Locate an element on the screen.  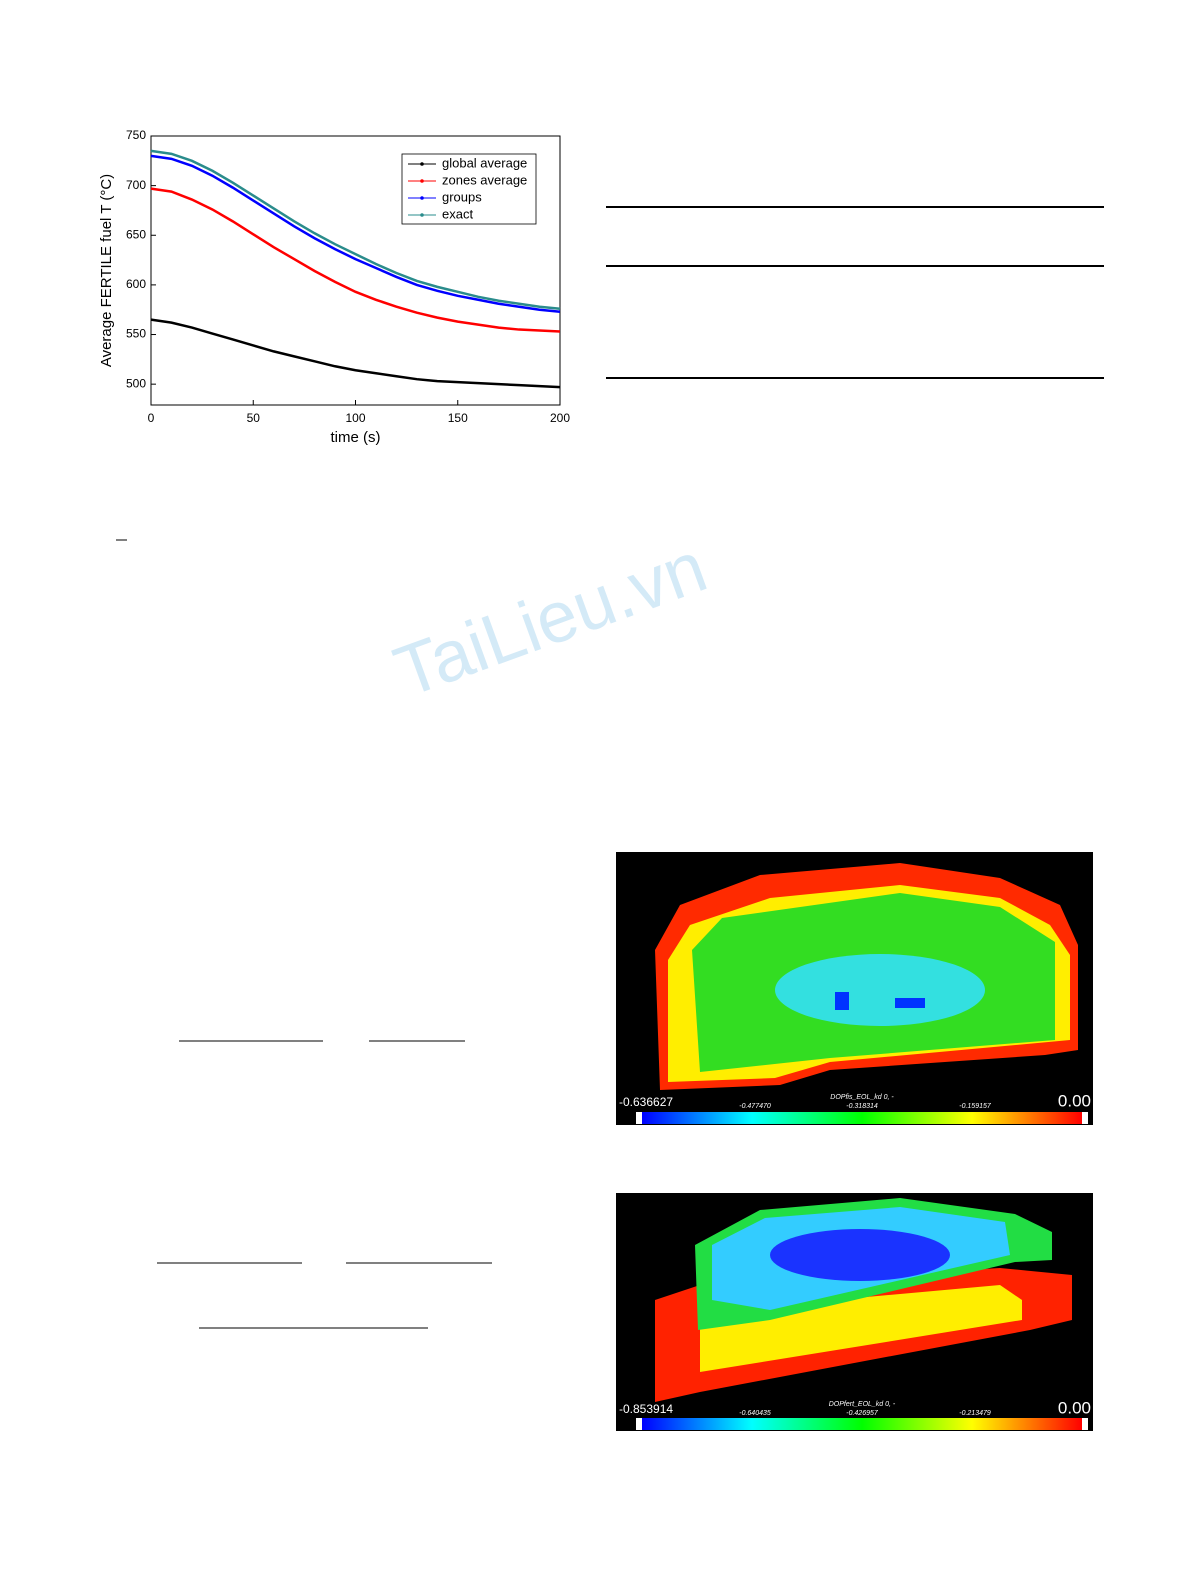
legend-box is located at coordinates (469, 189).